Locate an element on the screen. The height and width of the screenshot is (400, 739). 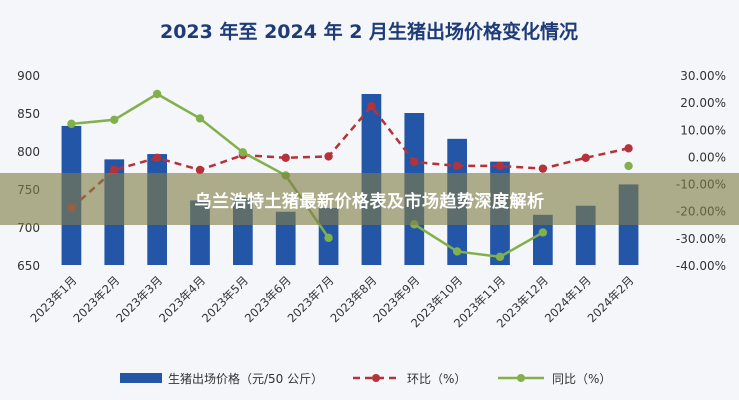
legend-label: 环比（%） is located at coordinates (436, 379).